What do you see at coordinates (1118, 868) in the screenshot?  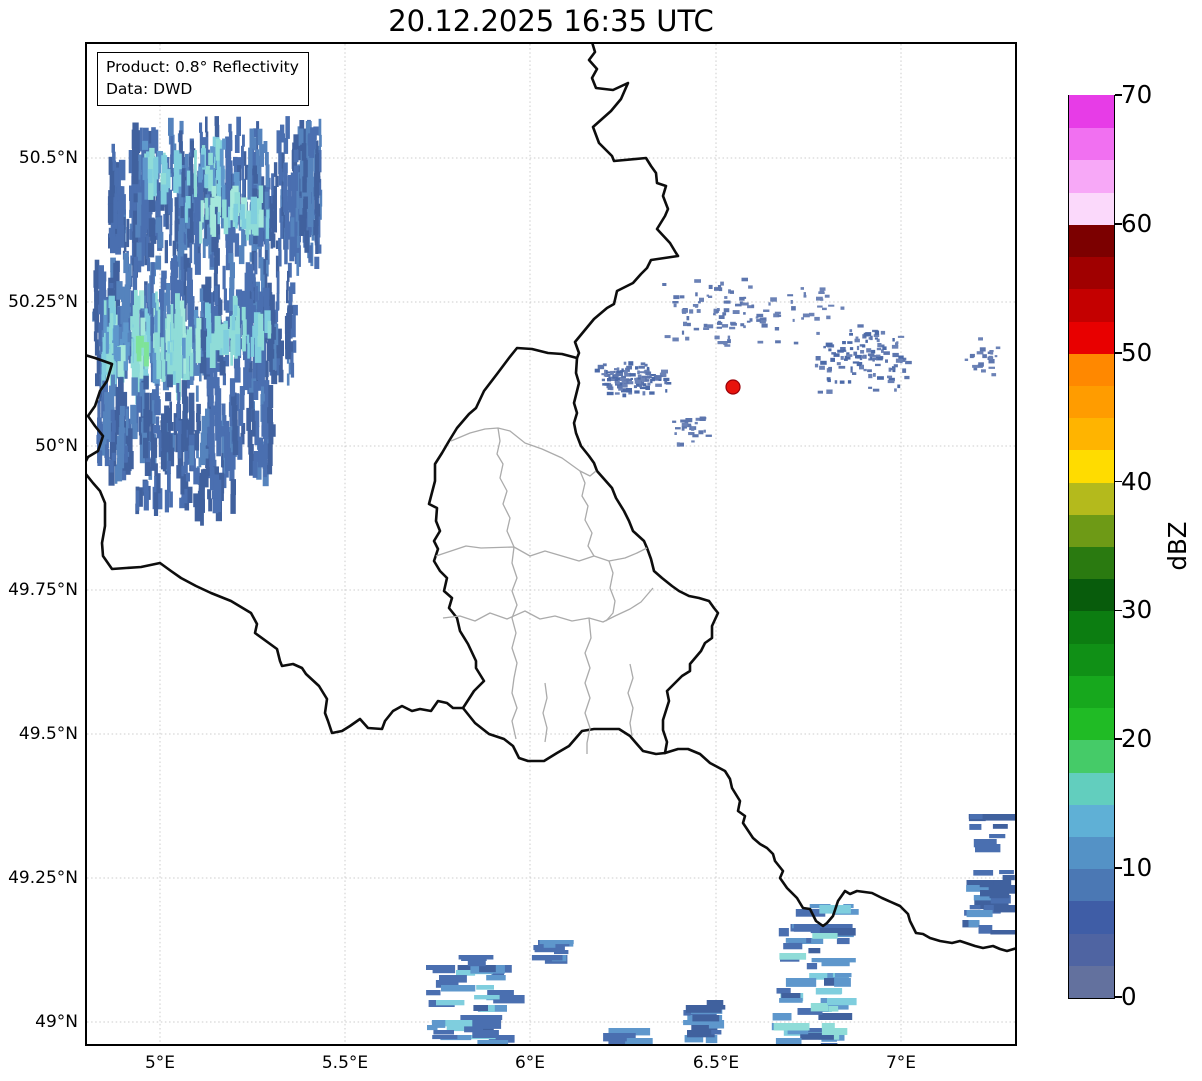 I see `colorbar-tick-mark` at bounding box center [1118, 868].